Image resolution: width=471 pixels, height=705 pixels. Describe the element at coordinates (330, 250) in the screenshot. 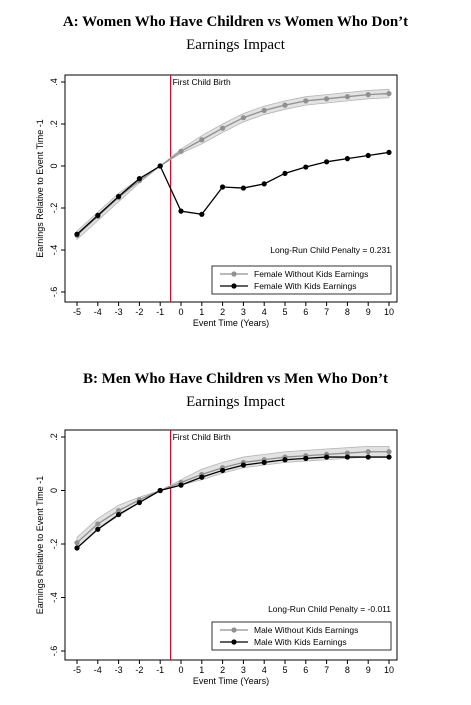

I see `child-penalty-annotation: Long-Run Child Penalty = 0.231` at that location.